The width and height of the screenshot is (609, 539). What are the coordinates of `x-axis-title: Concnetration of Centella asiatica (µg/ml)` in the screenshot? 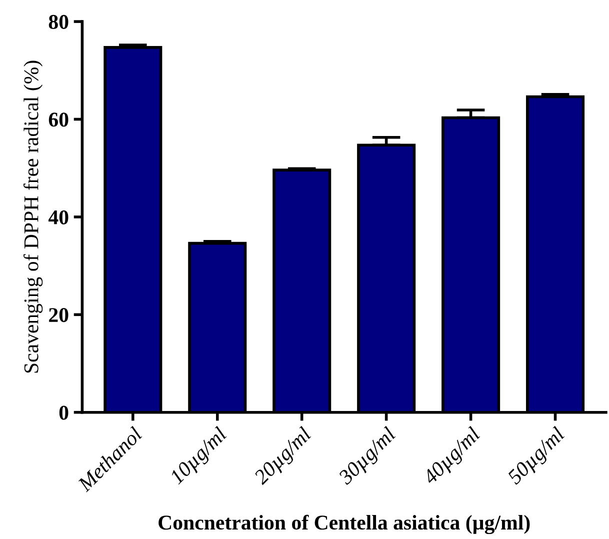 It's located at (344, 524).